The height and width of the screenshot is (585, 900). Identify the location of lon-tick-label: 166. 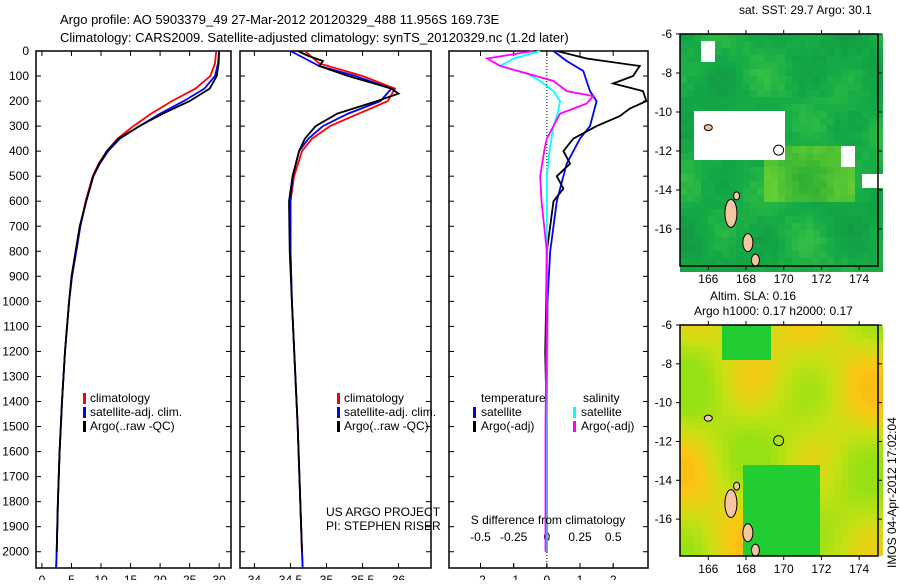
(708, 279).